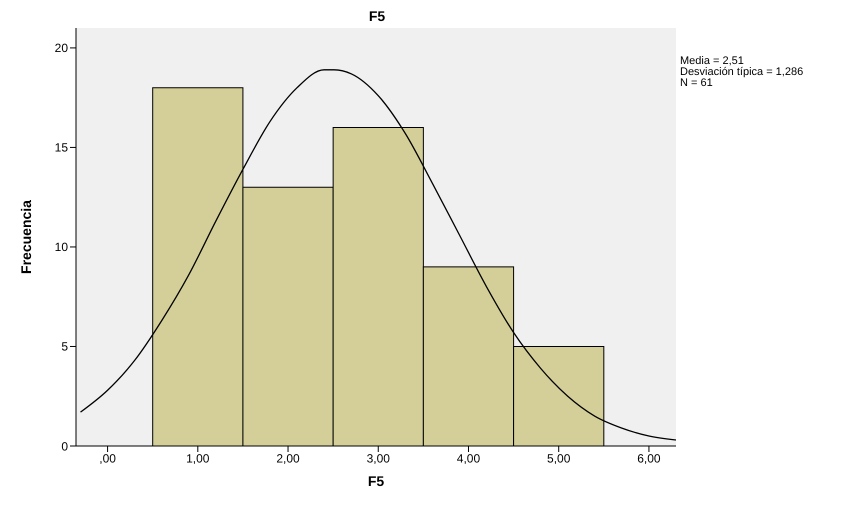  Describe the element at coordinates (649, 459) in the screenshot. I see `x-tick-label: 6,00` at that location.